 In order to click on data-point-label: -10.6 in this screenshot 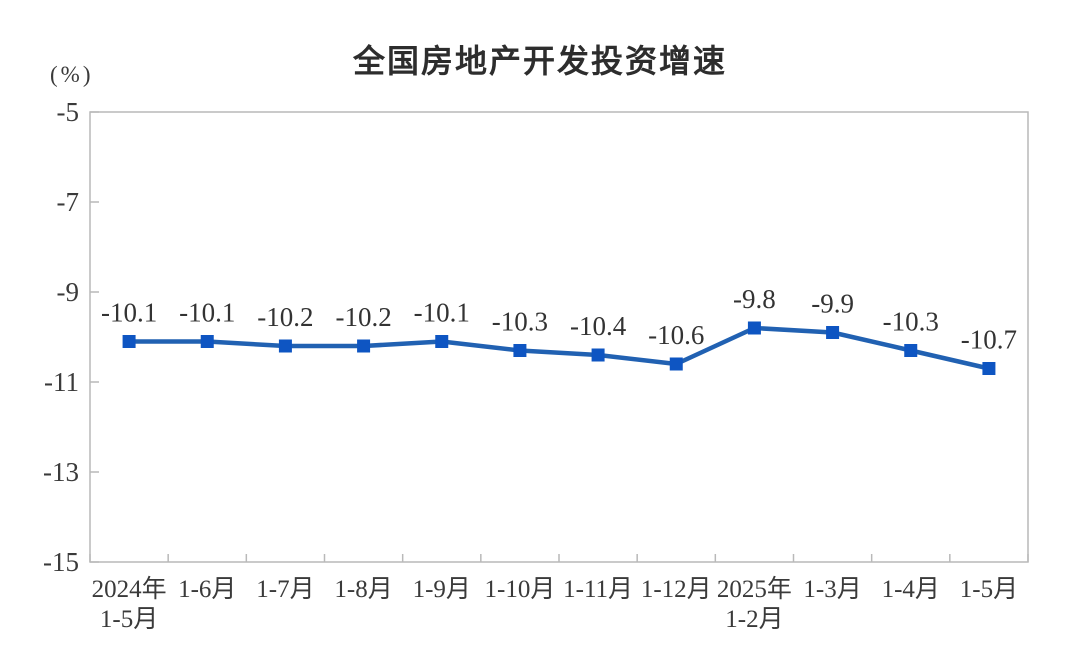, I will do `click(676, 335)`.